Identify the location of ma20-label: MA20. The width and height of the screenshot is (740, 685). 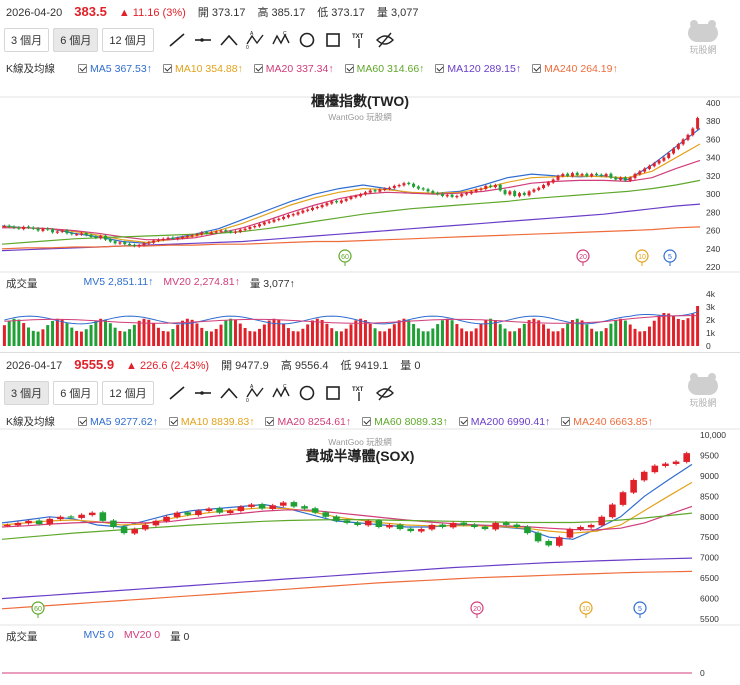
(291, 421).